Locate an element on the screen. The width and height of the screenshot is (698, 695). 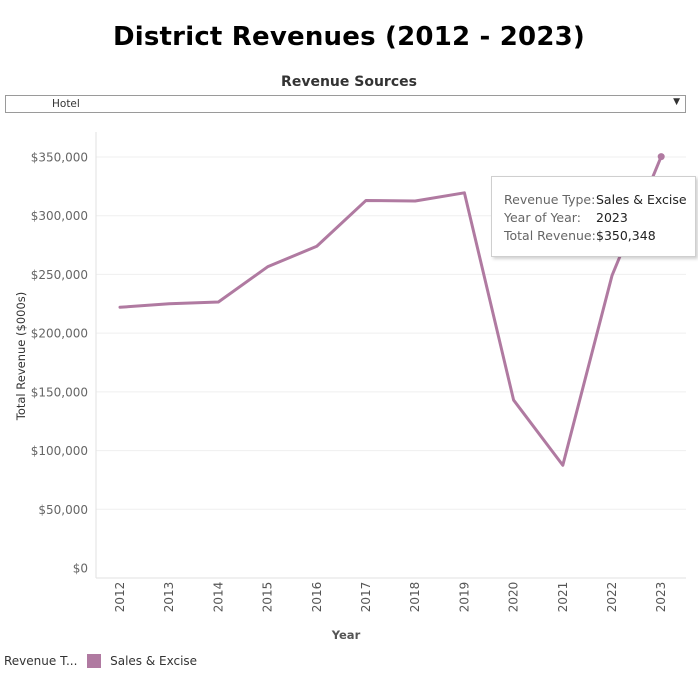
x-tick-label: 2023 is located at coordinates (661, 597).